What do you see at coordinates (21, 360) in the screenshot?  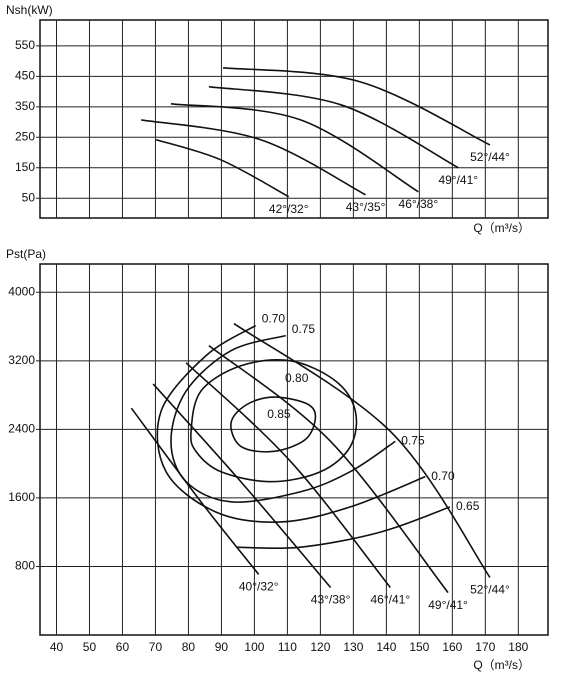 I see `y-tick-label: 3200` at bounding box center [21, 360].